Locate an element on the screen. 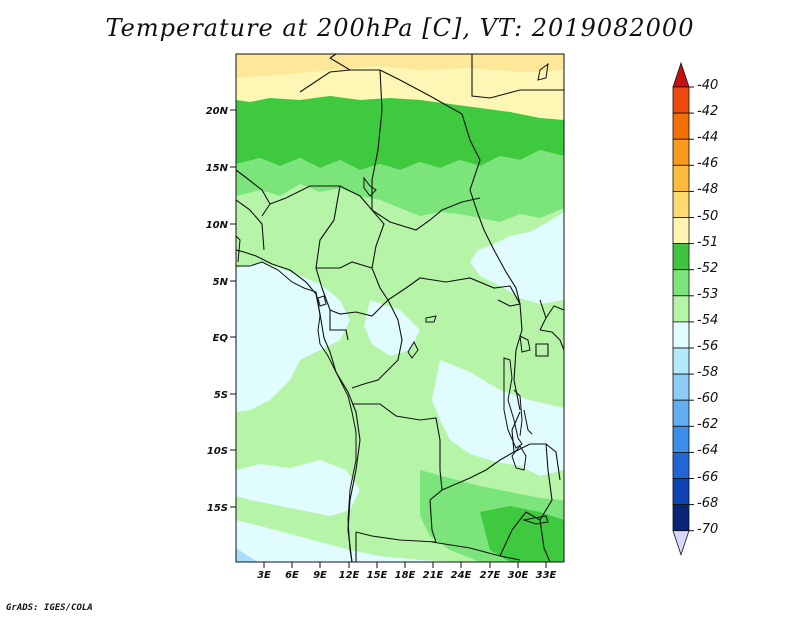  lat-label-10n: 10N is located at coordinates (217, 225).